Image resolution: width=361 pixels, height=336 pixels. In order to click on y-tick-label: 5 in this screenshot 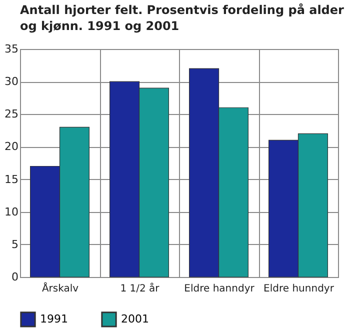, I will do `click(15, 244)`.